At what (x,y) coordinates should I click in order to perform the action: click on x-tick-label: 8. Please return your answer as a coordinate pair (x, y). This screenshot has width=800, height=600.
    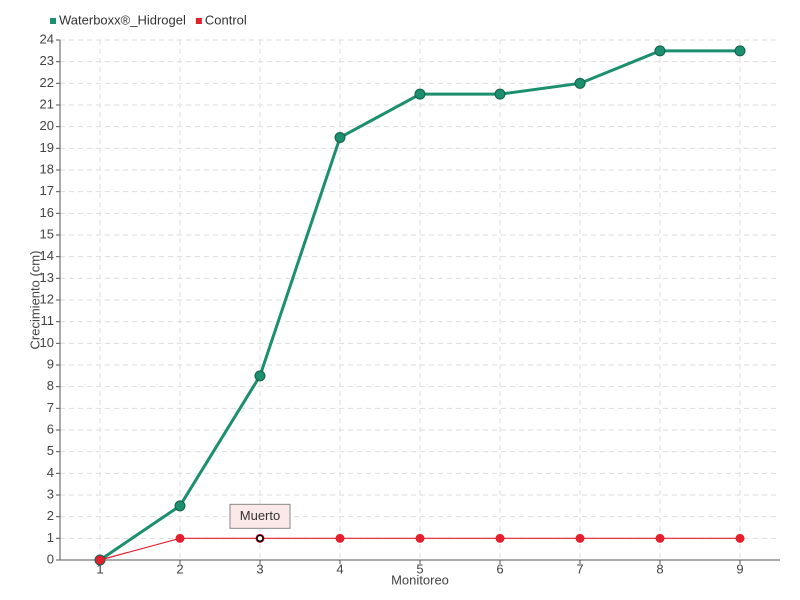
    Looking at the image, I should click on (659, 568).